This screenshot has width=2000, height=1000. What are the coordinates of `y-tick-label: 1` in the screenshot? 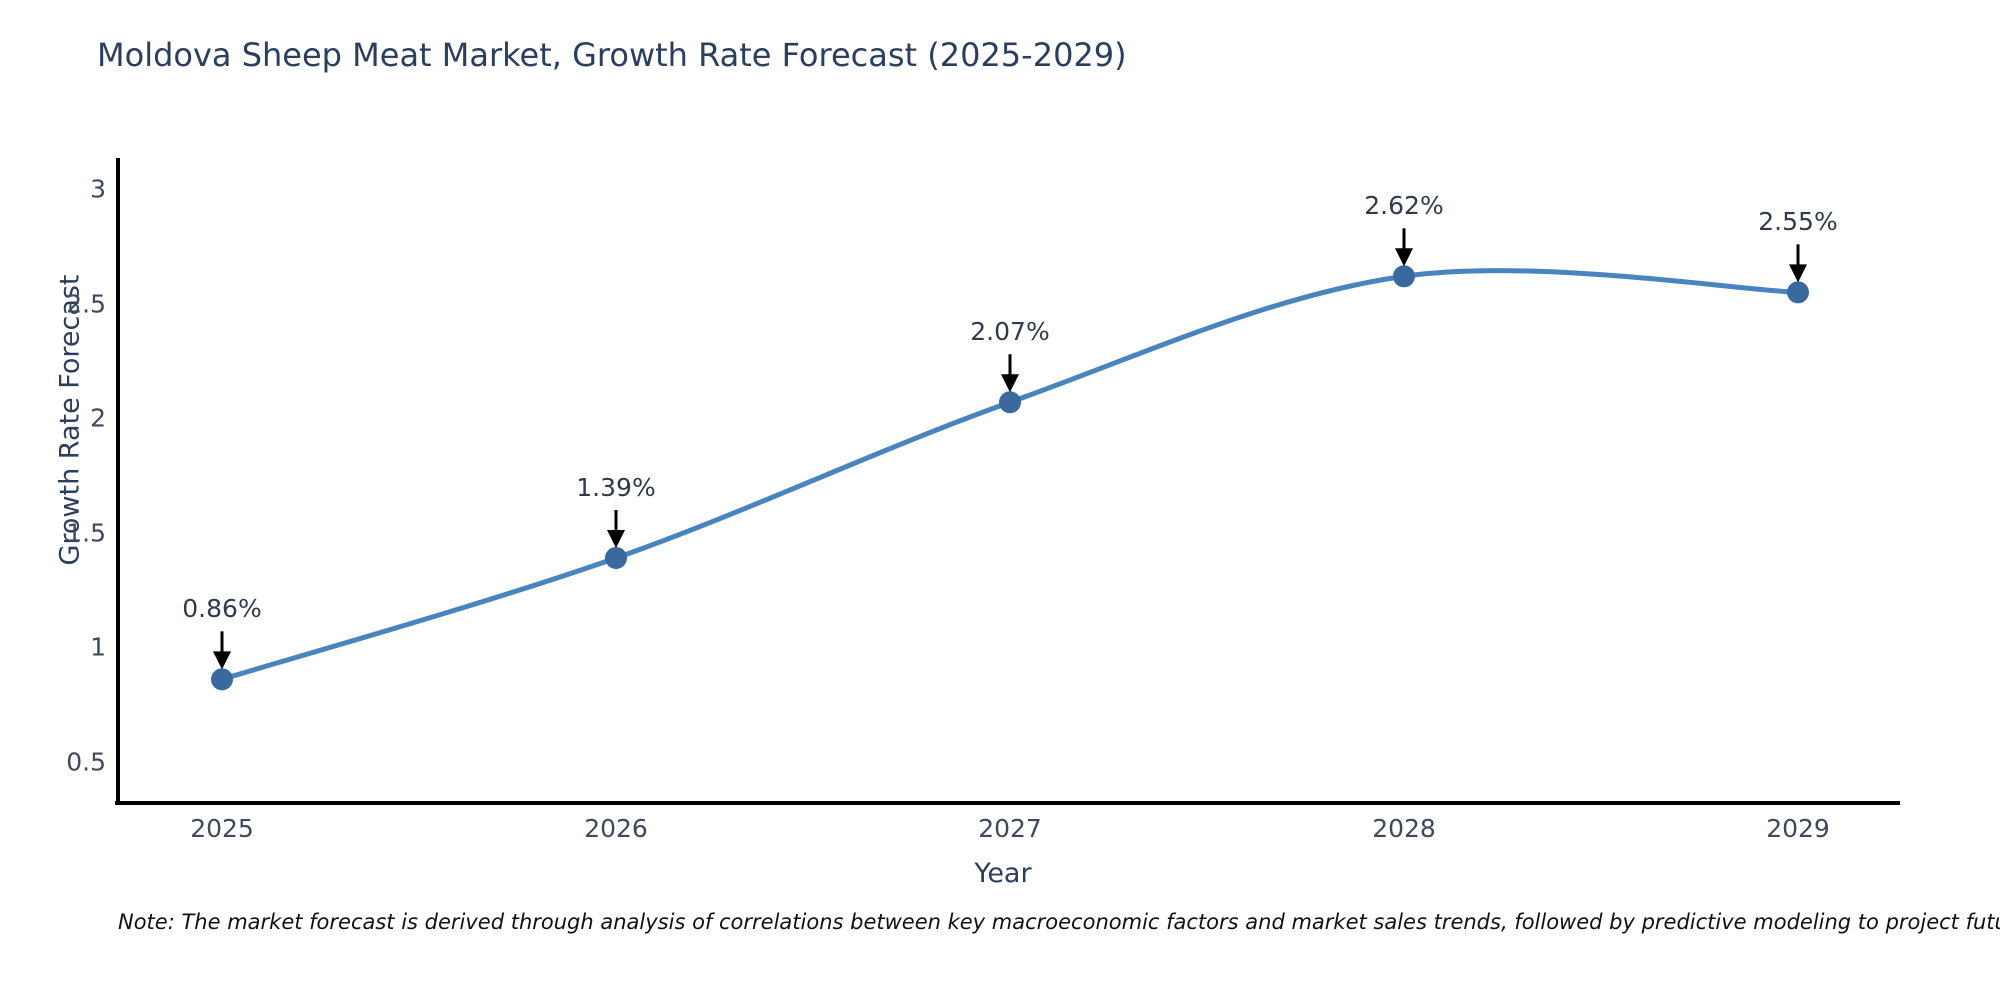 It's located at (98, 647).